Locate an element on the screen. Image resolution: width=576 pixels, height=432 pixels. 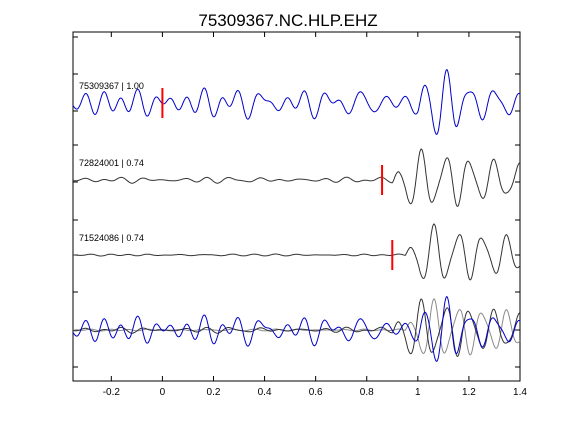
x-tick-label: 0 is located at coordinates (163, 392).